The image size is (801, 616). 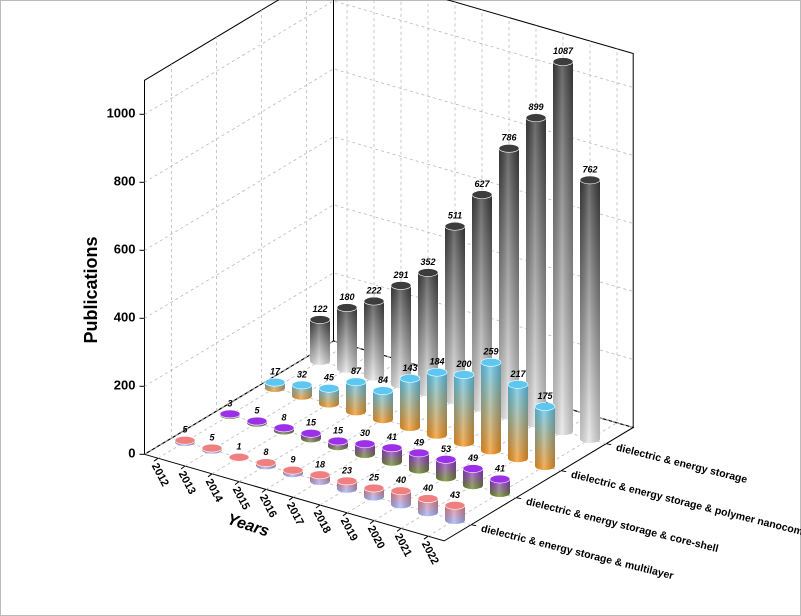 What do you see at coordinates (490, 352) in the screenshot?
I see `value-label: 259` at bounding box center [490, 352].